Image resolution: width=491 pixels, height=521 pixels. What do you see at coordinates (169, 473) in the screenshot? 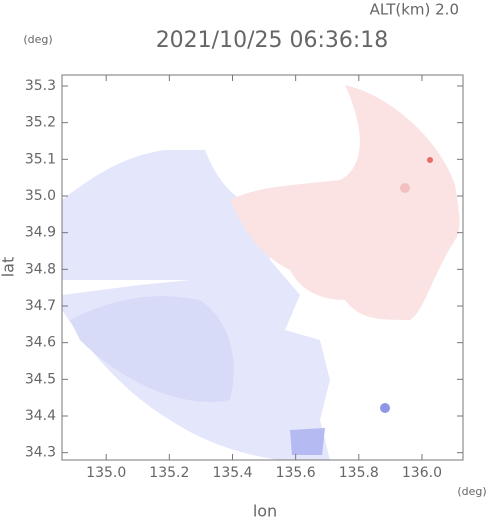
I see `x-tick-label: 135.2` at bounding box center [169, 473].